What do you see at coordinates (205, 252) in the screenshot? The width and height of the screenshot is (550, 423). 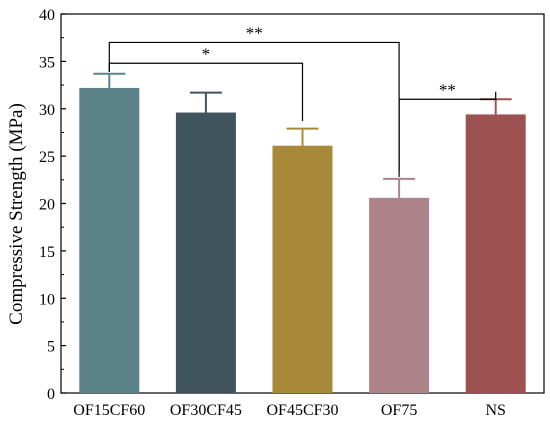 I see `bar-of30cf45` at bounding box center [205, 252].